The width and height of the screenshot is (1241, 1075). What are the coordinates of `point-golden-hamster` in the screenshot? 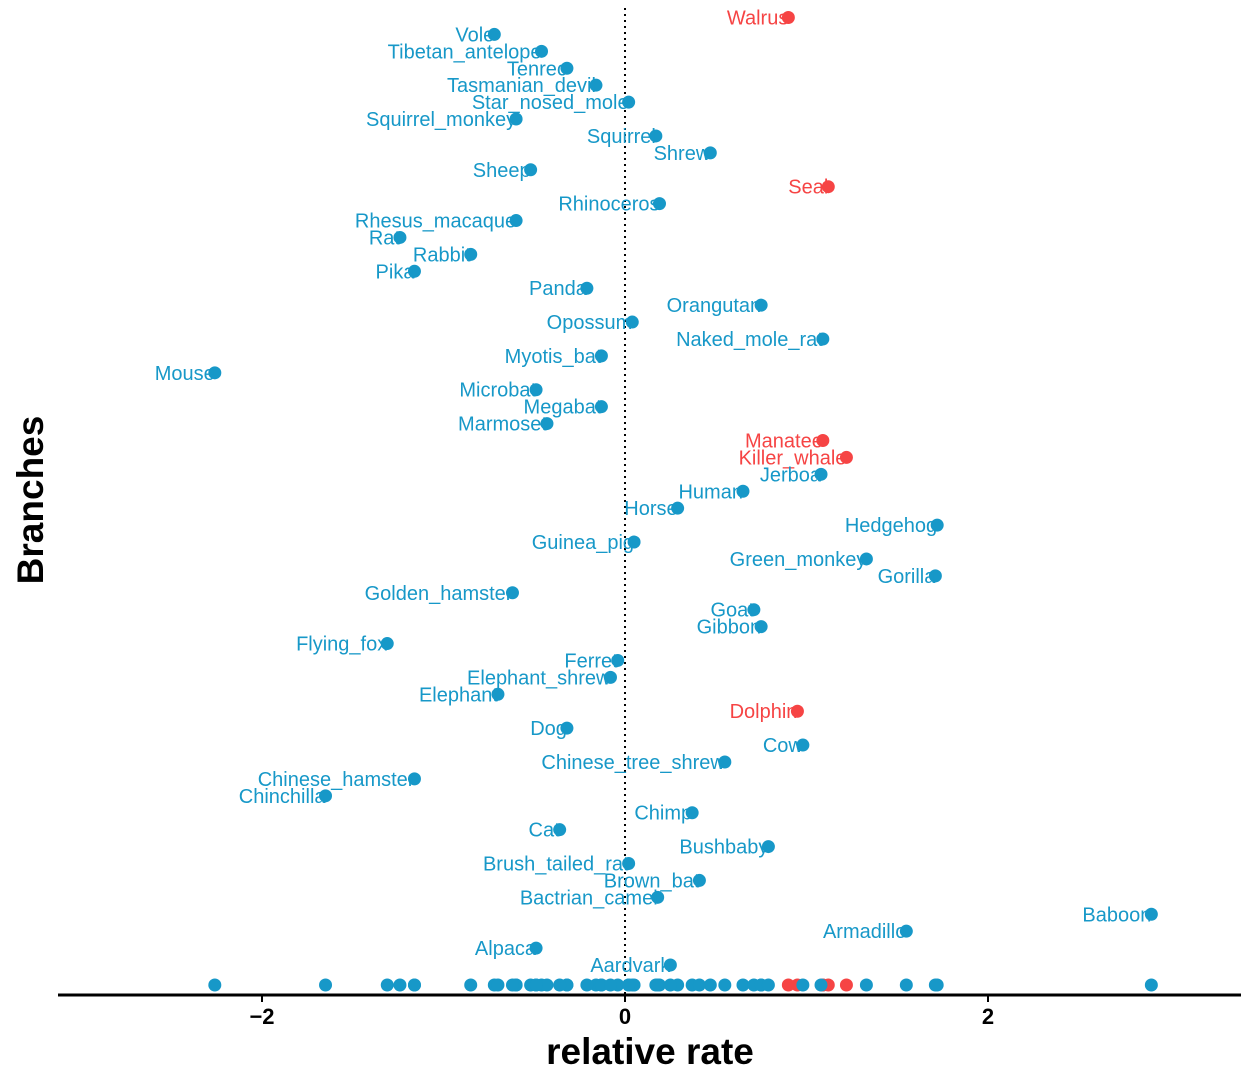 It's located at (512, 593).